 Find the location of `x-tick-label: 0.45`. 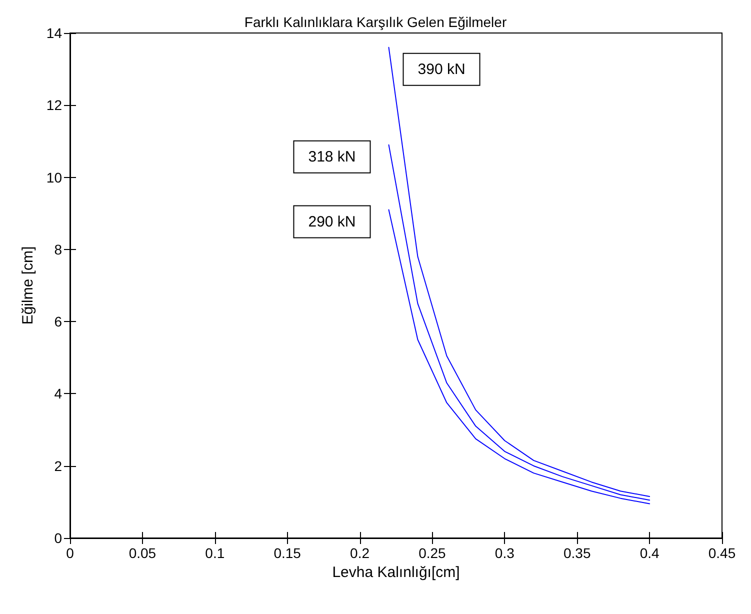

x-tick-label: 0.45 is located at coordinates (722, 553).